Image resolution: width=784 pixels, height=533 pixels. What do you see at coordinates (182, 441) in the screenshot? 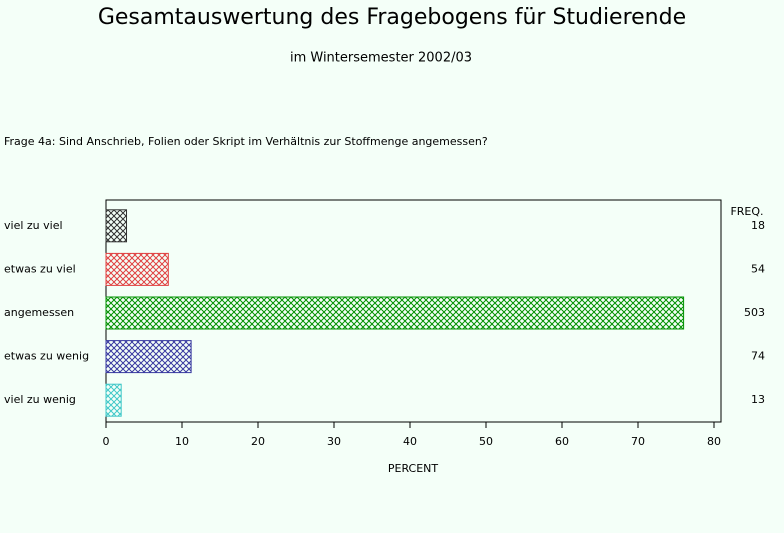
I see `x-tick-label: 10` at bounding box center [182, 441].